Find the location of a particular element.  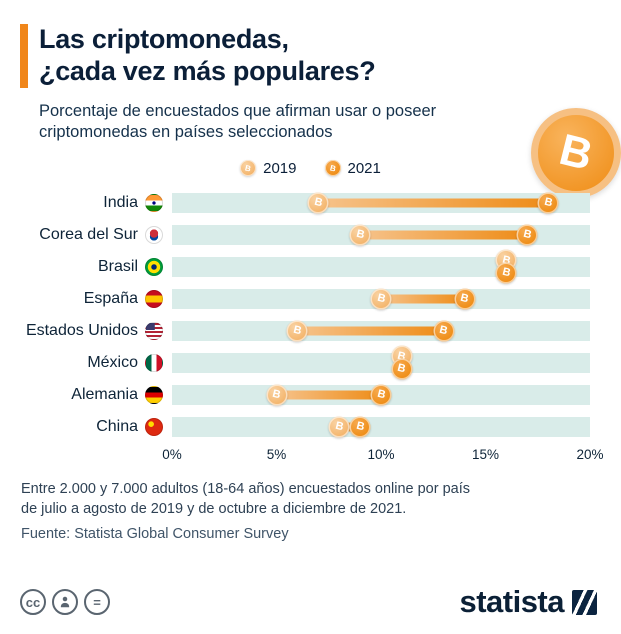

country-label: España is located at coordinates (86, 298).